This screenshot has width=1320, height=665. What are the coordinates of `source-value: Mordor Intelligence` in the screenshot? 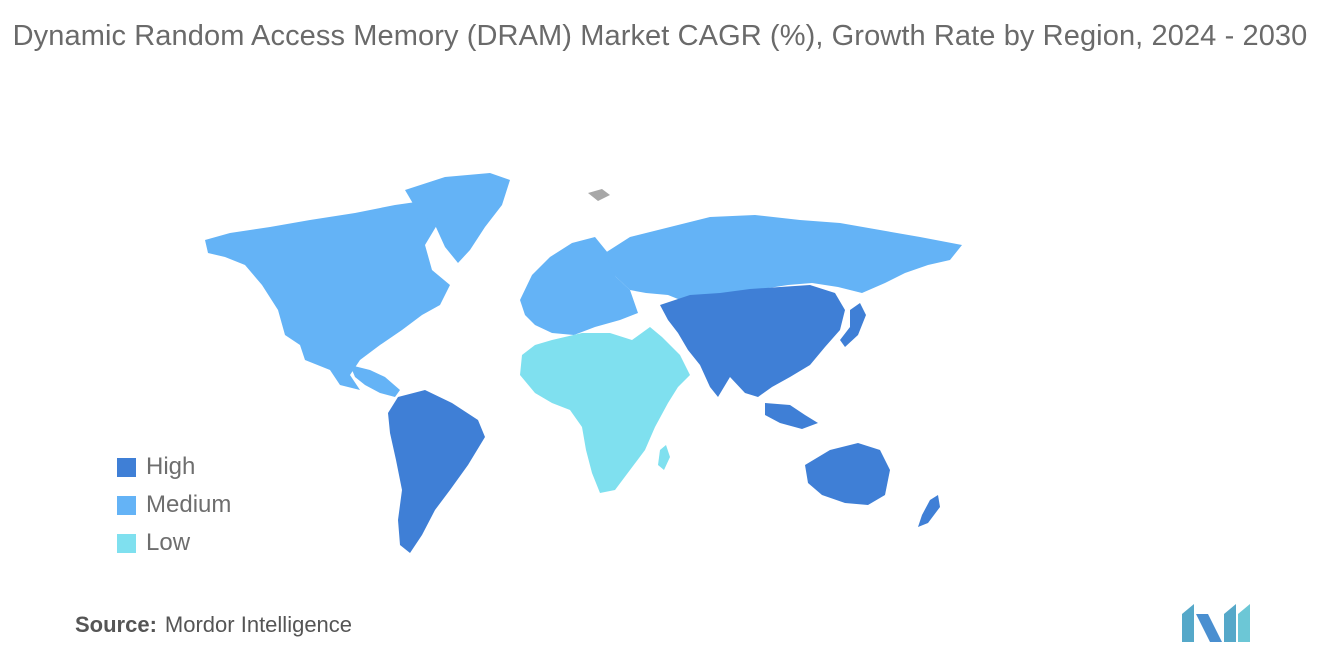 It's located at (258, 624).